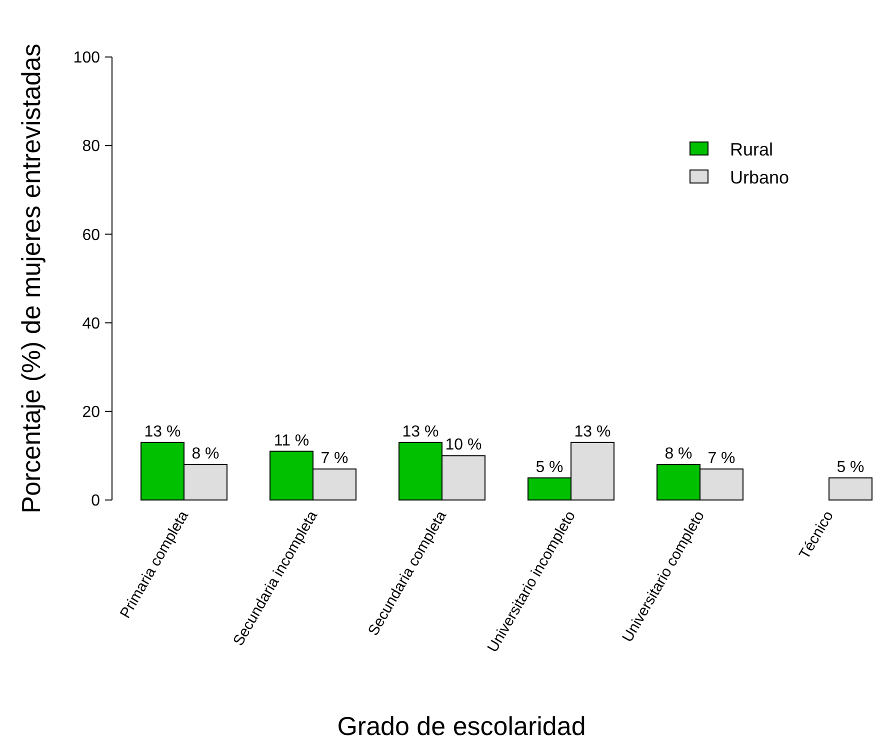 This screenshot has height=742, width=893. What do you see at coordinates (760, 177) in the screenshot?
I see `legend-label: Urbano` at bounding box center [760, 177].